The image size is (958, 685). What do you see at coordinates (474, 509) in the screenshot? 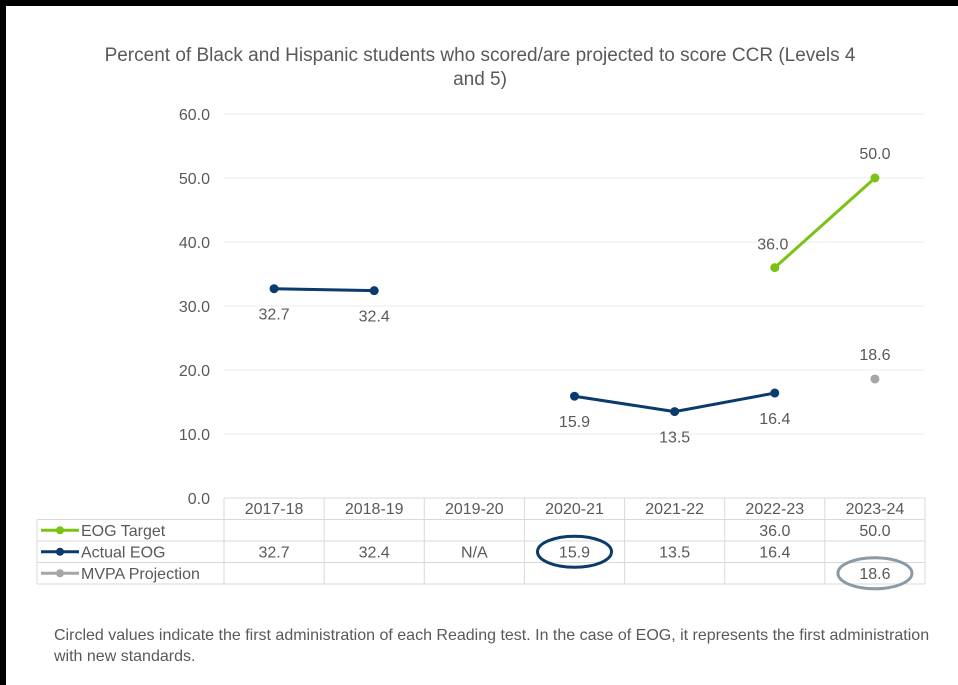
I see `x-tick-label: 2019-20` at bounding box center [474, 509].